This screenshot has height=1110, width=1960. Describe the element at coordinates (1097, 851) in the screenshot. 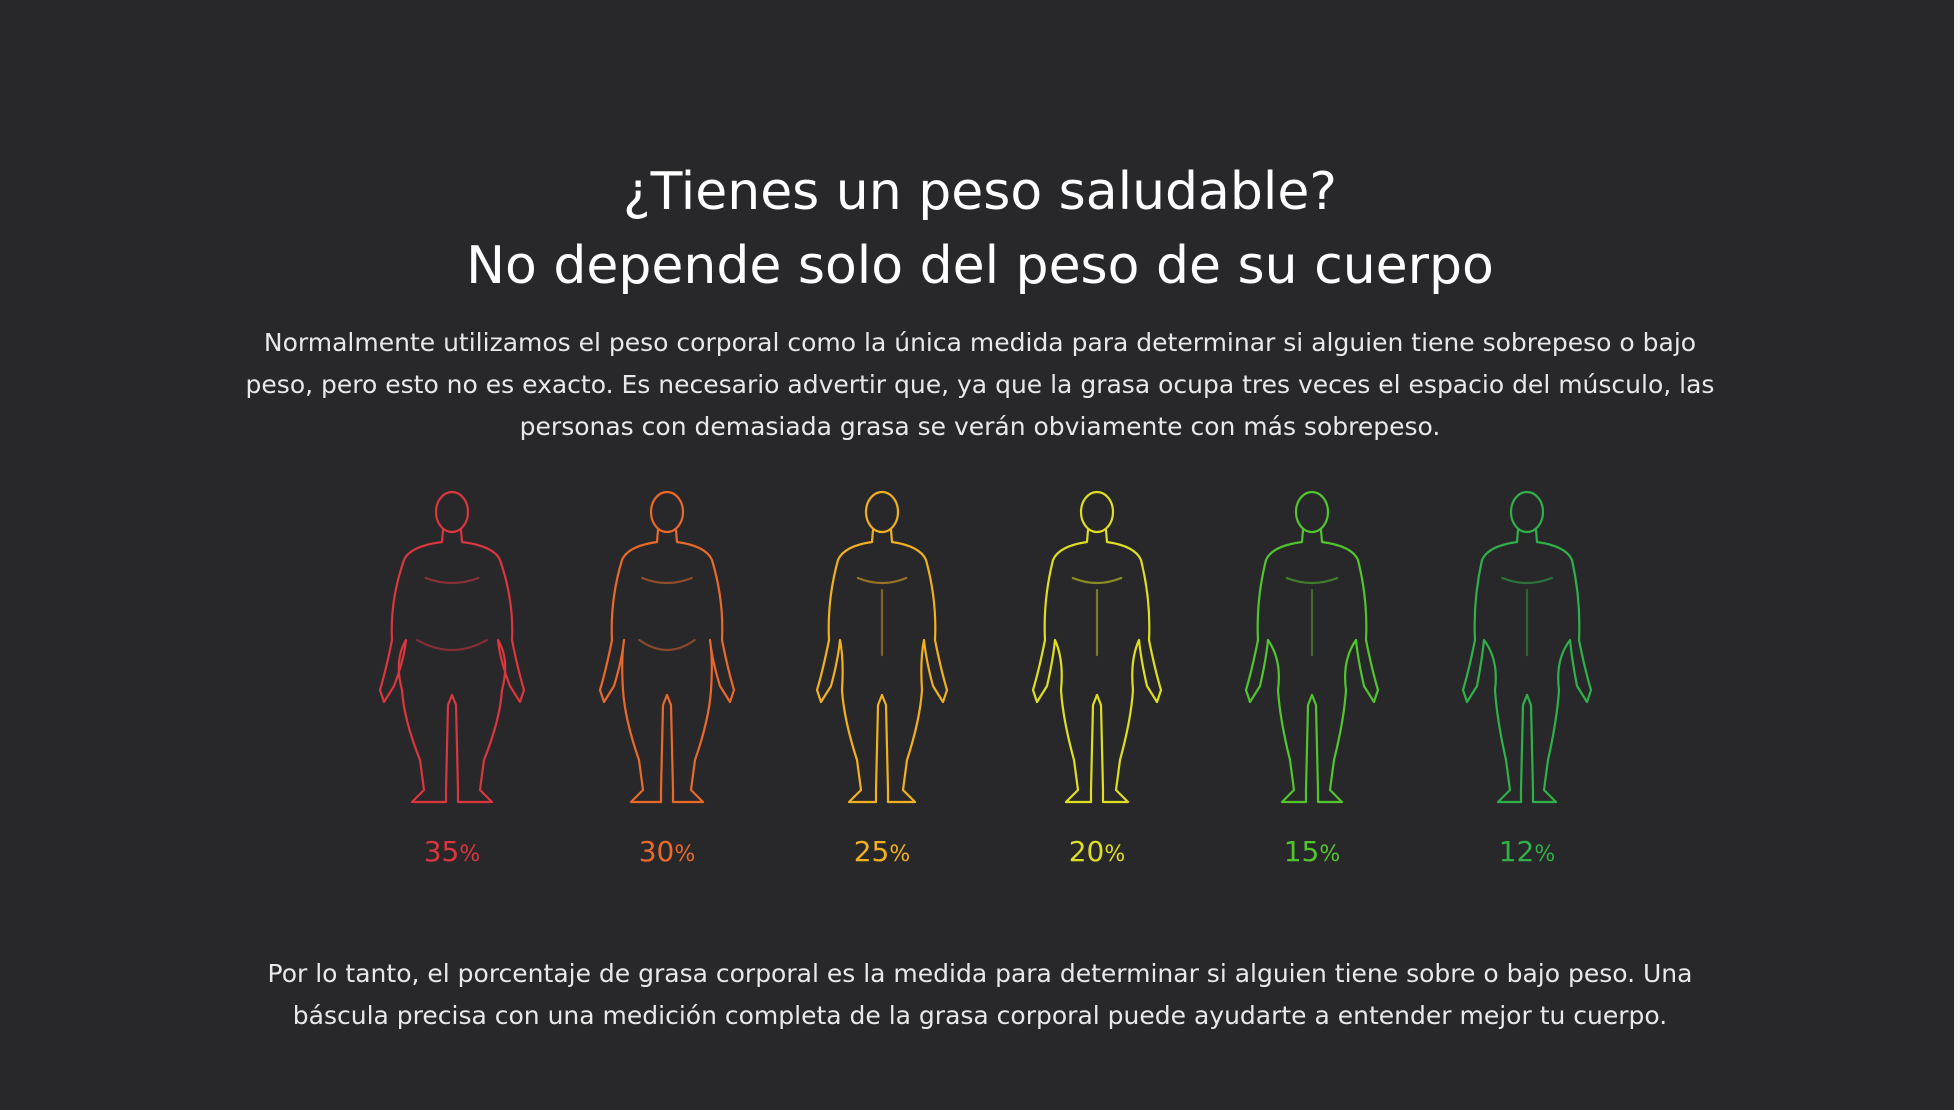

I see `body-fat-percentage: 20%` at that location.